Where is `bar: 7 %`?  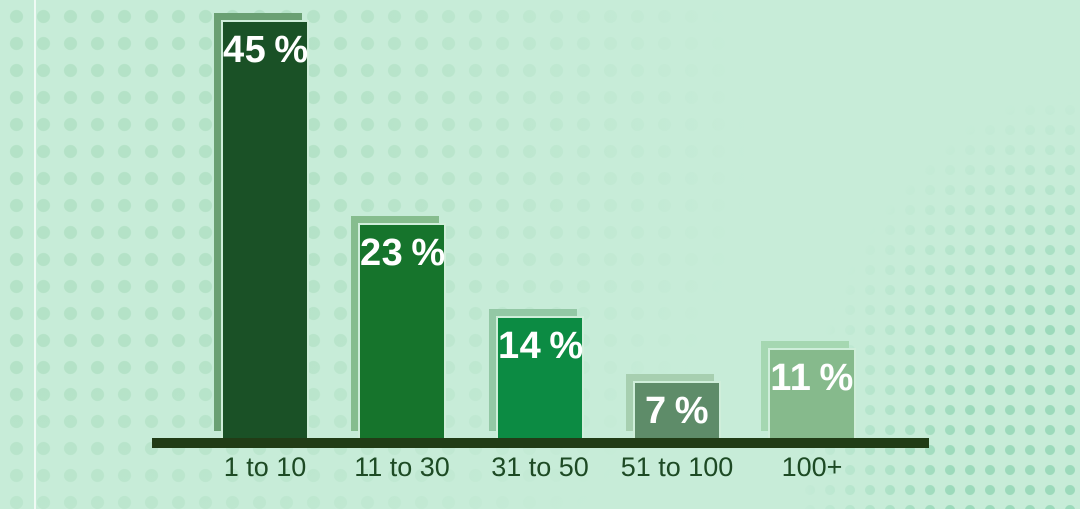 bar: 7 % is located at coordinates (673, 406).